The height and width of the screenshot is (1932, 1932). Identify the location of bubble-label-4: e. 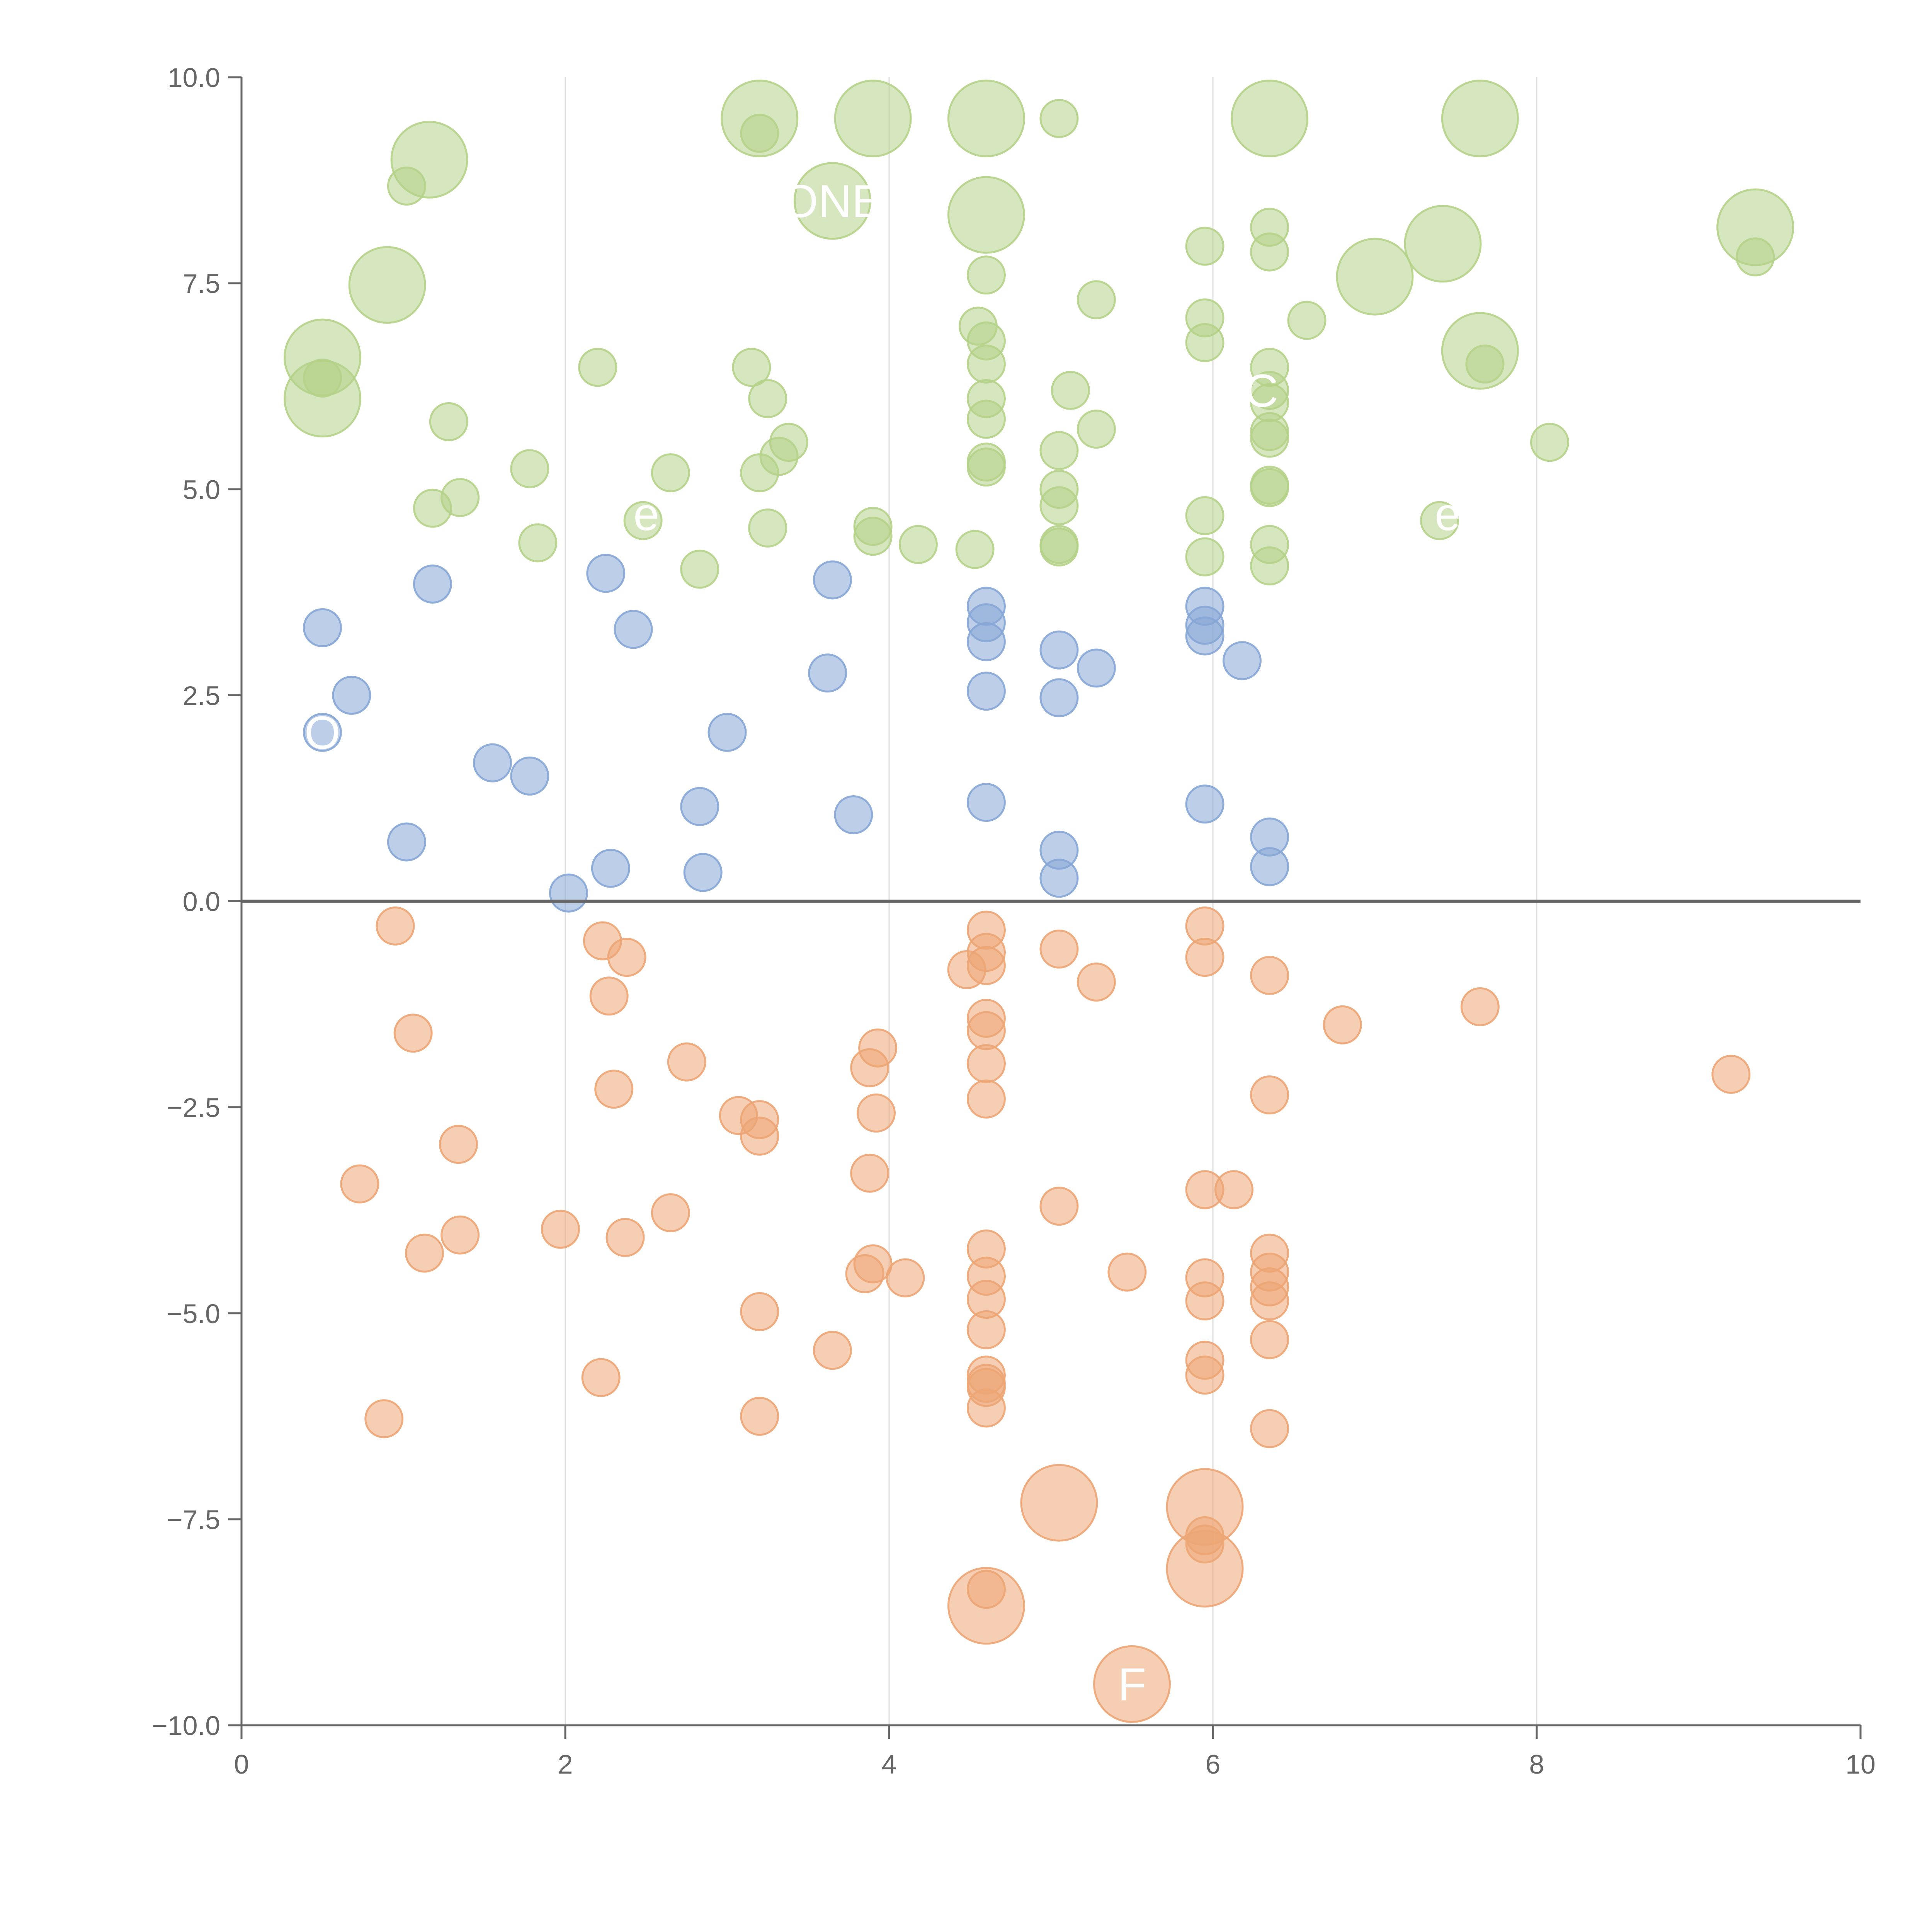
(646, 514).